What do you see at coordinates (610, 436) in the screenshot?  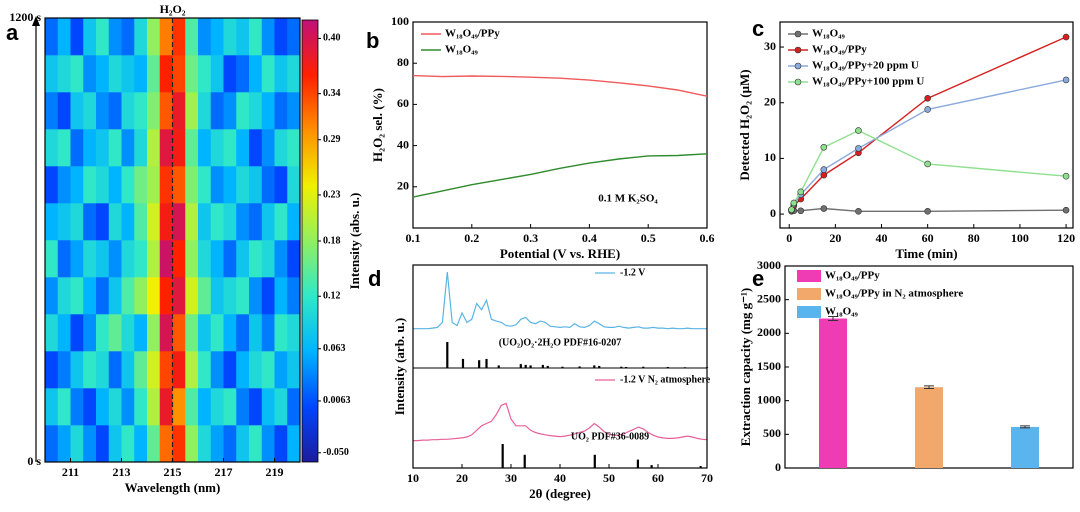 I see `reference-label: UO₂ PDF#36-0089` at bounding box center [610, 436].